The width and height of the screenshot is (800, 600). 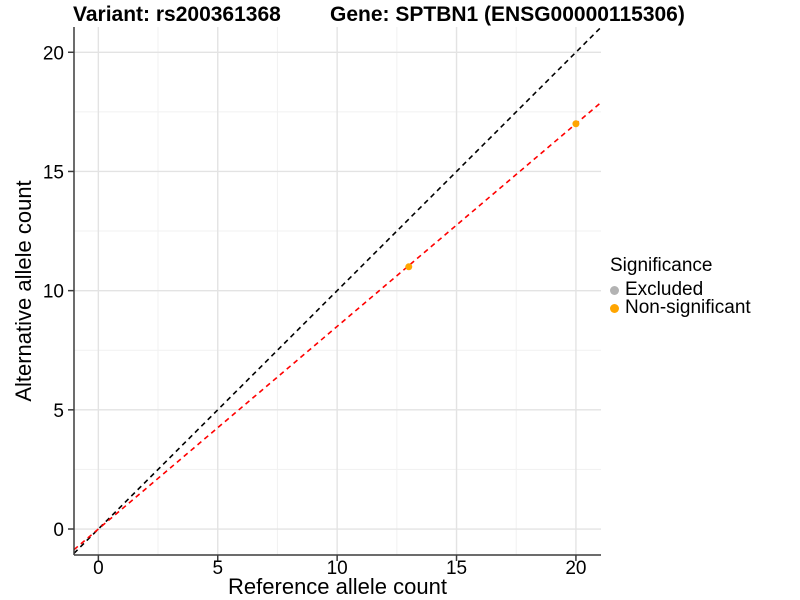 I want to click on legend-item-excluded: Excluded, so click(x=680, y=289).